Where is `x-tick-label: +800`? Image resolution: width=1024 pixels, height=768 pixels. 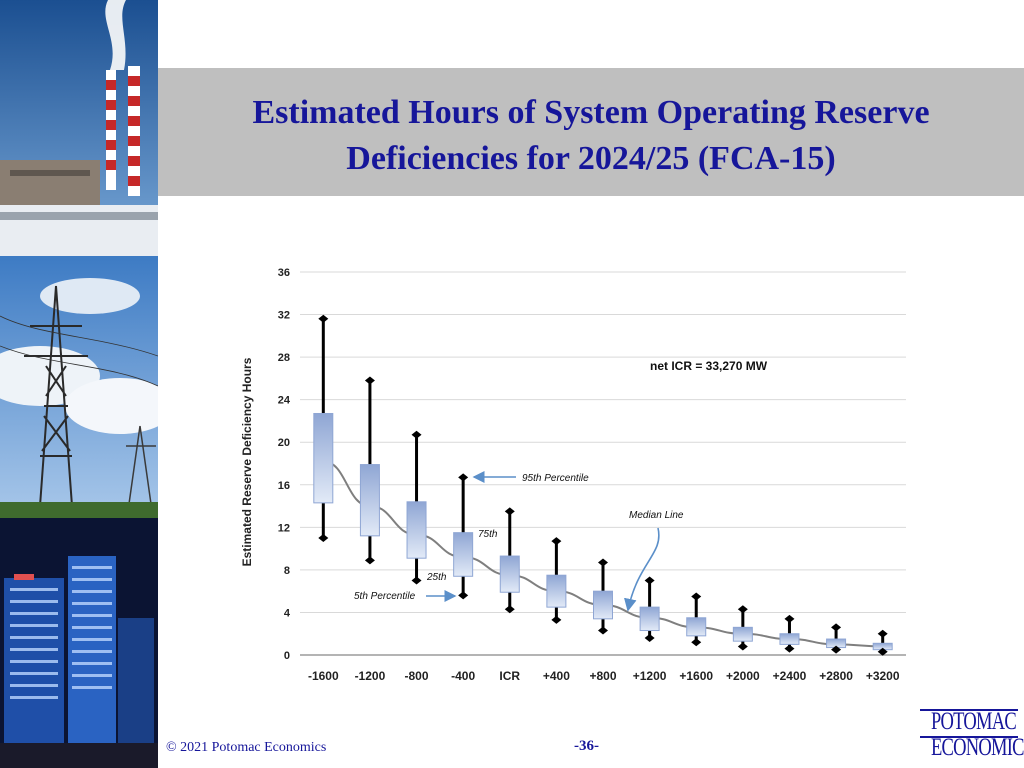 x-tick-label: +800 is located at coordinates (602, 675).